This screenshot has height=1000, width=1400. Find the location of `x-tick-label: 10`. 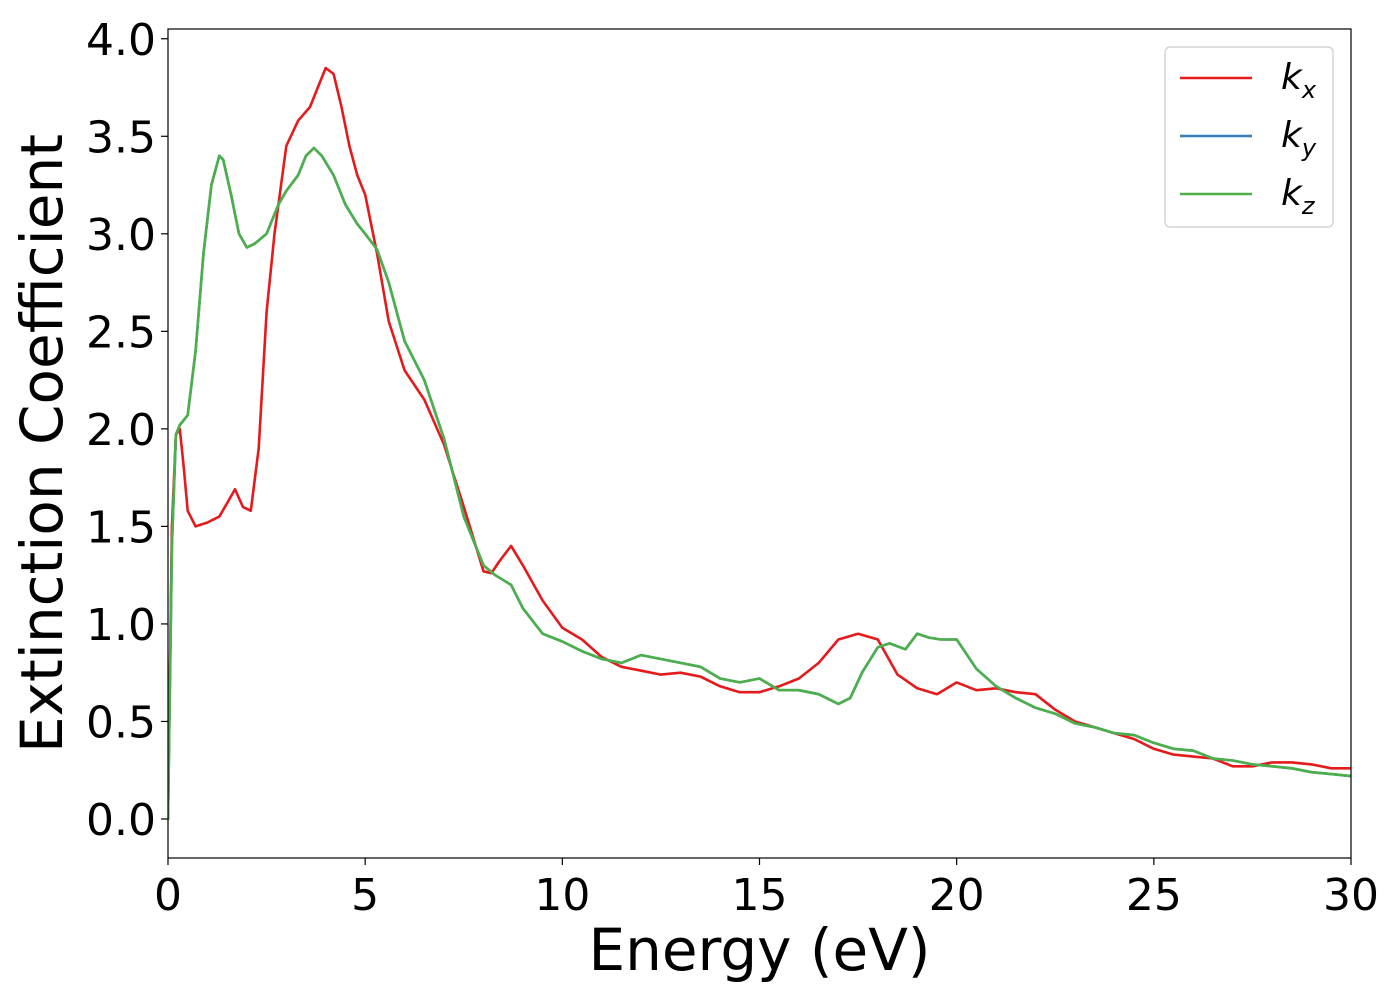

x-tick-label: 10 is located at coordinates (562, 895).